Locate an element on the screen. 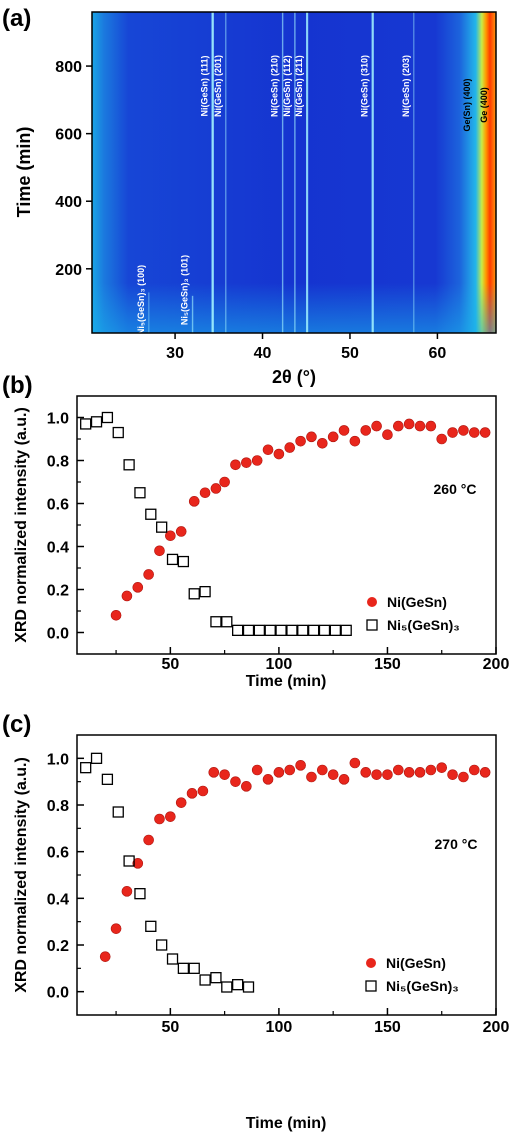  panel-b-label: (b) is located at coordinates (17, 385).